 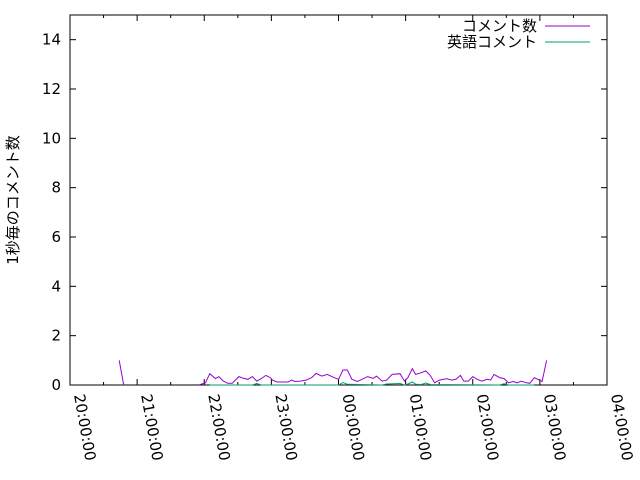 What do you see at coordinates (420, 427) in the screenshot?
I see `x-tick-label: 01:00:00` at bounding box center [420, 427].